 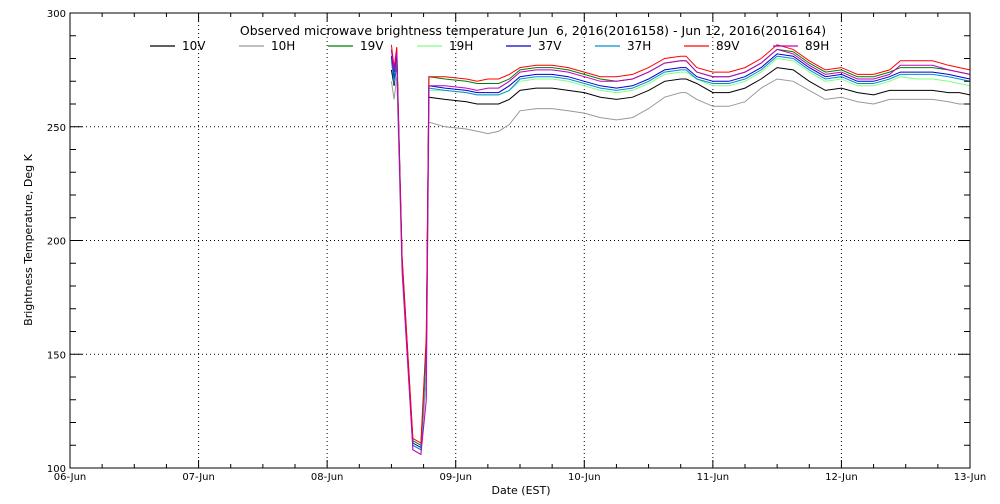 What do you see at coordinates (283, 46) in the screenshot?
I see `legend-label-10h: 10H` at bounding box center [283, 46].